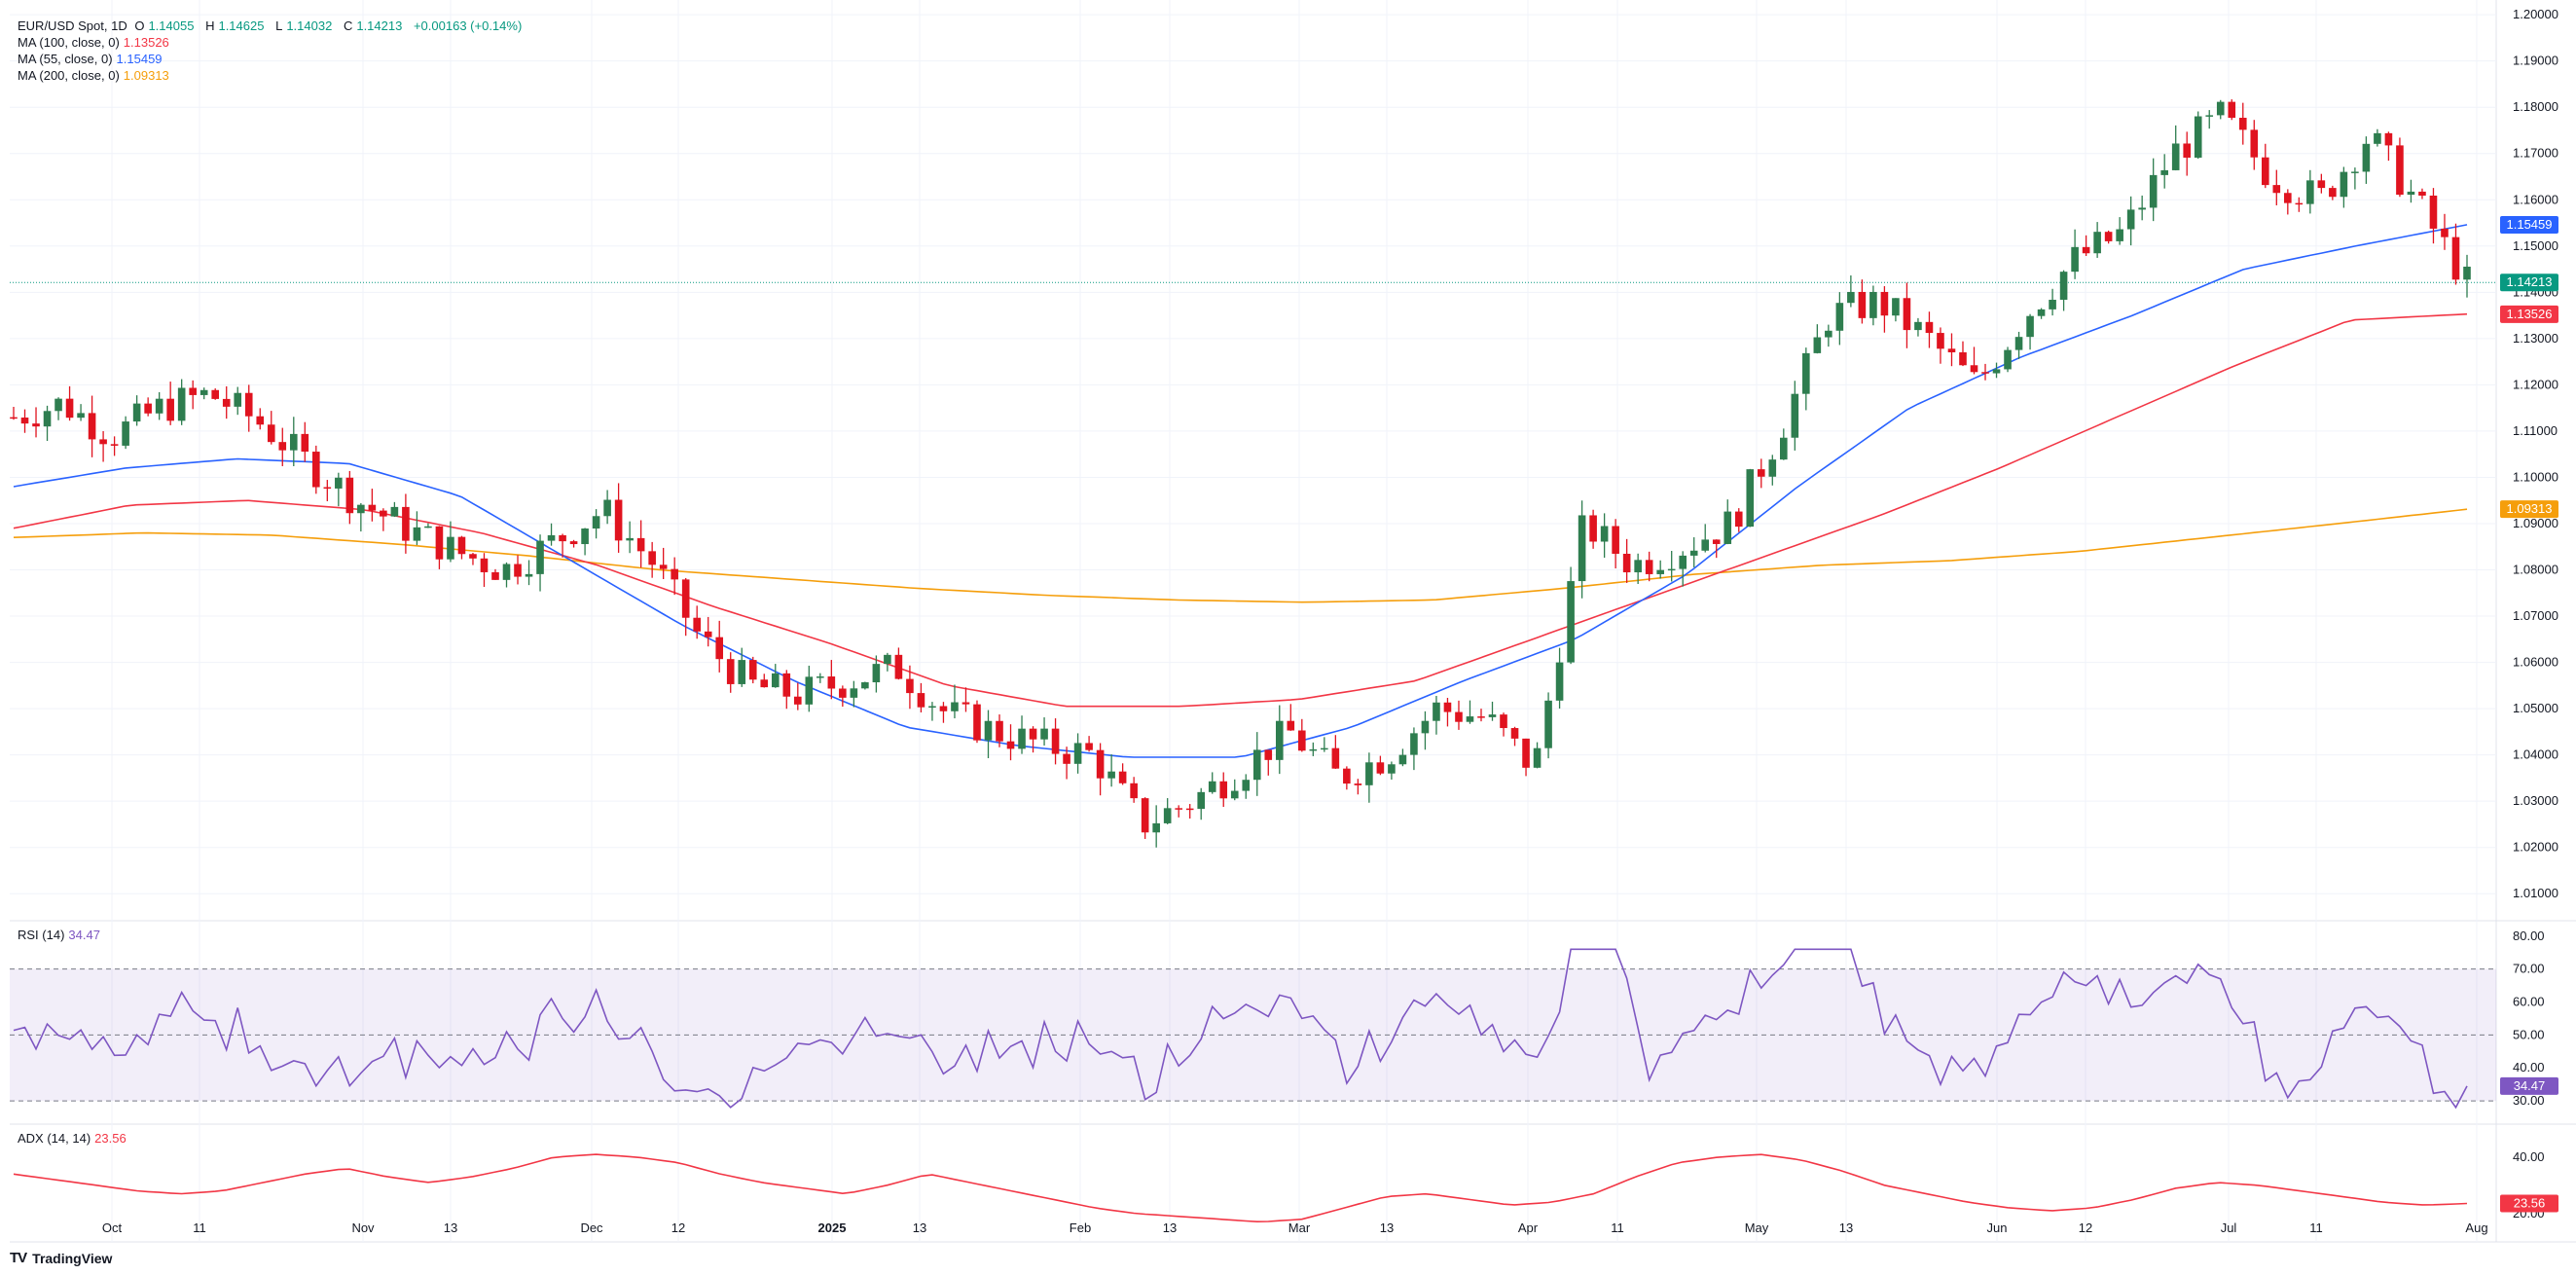 This screenshot has width=2576, height=1275. What do you see at coordinates (61, 1258) in the screenshot?
I see `tradingview-logo: TV TradingView` at bounding box center [61, 1258].